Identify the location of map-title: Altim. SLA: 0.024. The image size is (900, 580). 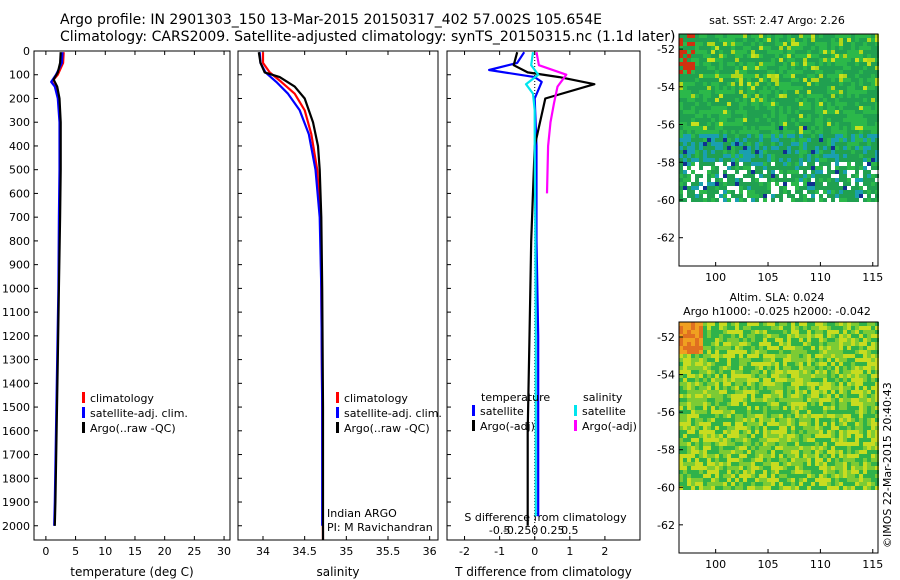
(776, 297).